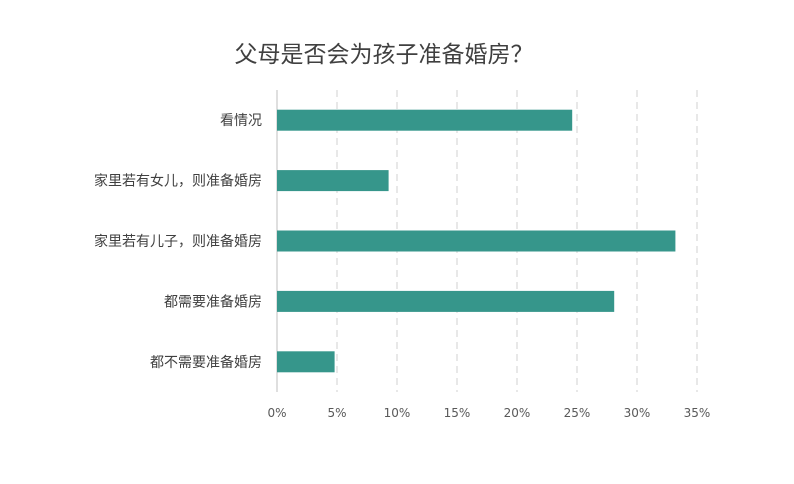 Image resolution: width=794 pixels, height=484 pixels. I want to click on category-label: 家里若有女儿，则准备婚房, so click(178, 181).